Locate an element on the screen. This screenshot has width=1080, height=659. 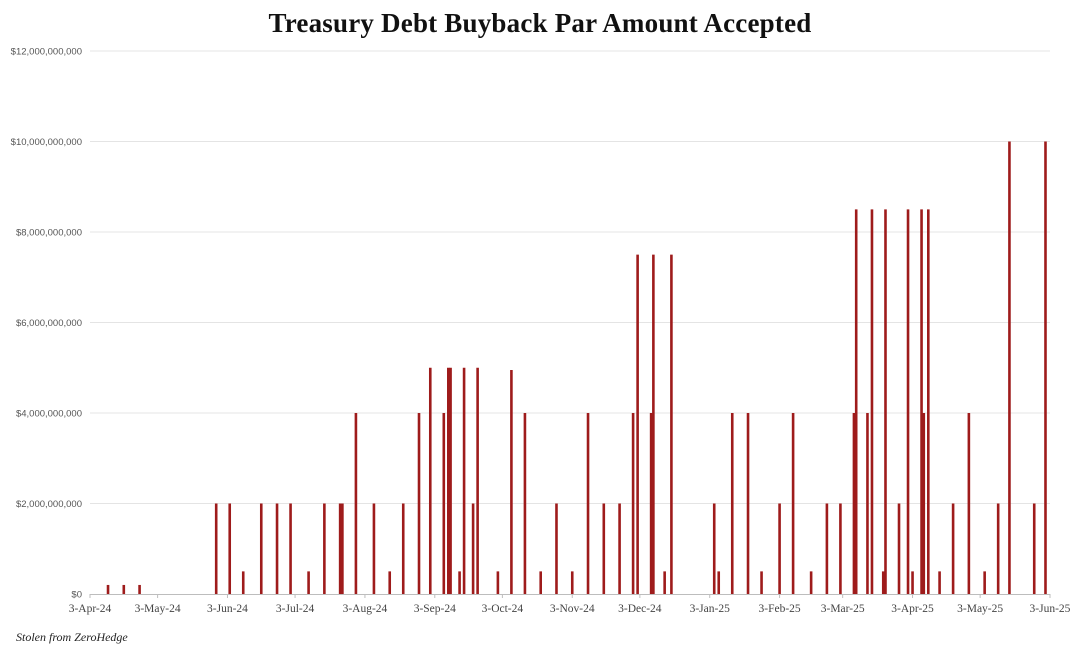
x-tick-label: 3-Dec-24 is located at coordinates (640, 609).